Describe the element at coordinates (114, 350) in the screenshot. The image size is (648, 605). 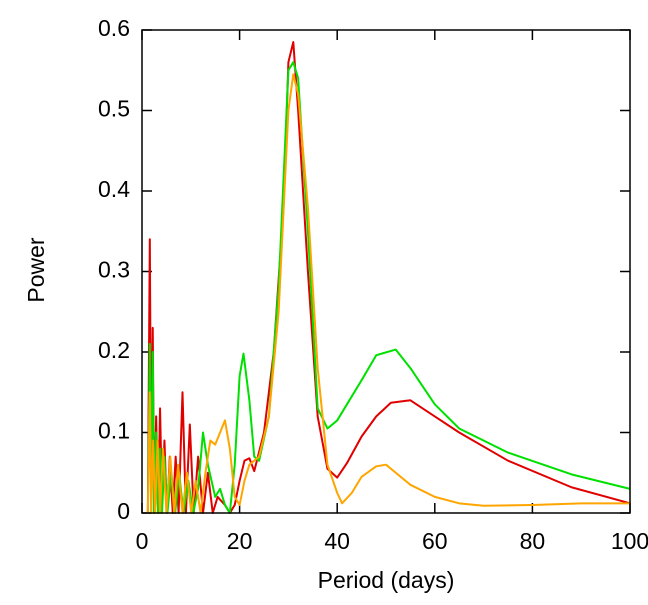
I see `y-tick-label: 0.2` at that location.